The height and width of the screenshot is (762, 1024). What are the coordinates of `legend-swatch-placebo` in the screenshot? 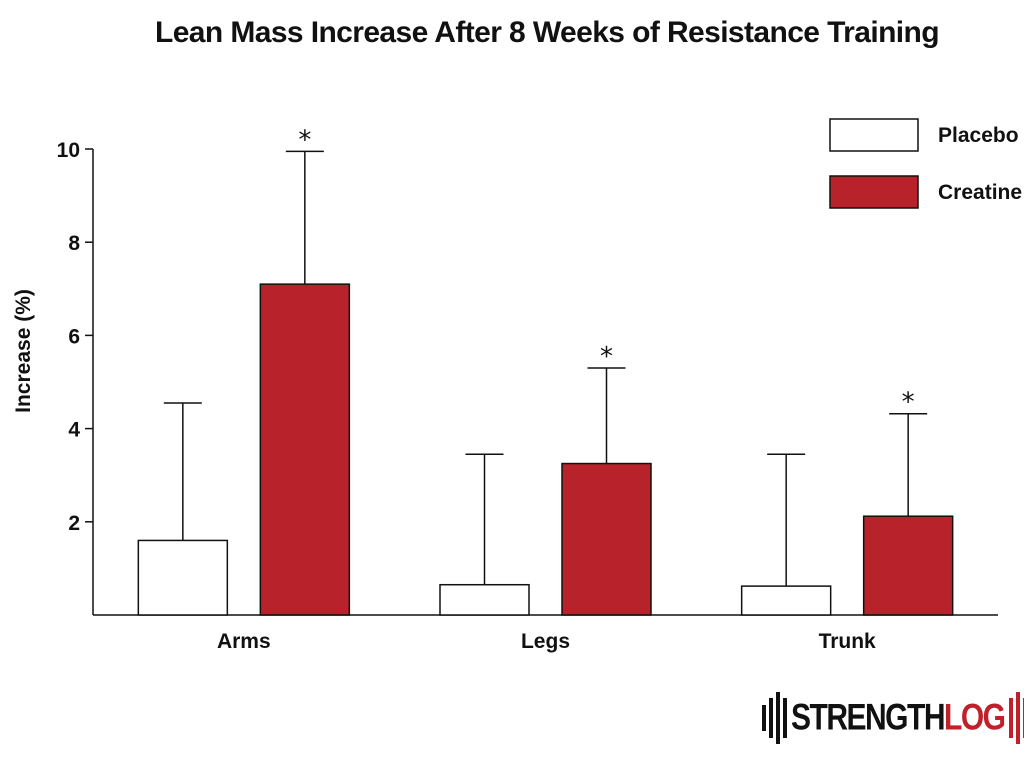 It's located at (874, 135).